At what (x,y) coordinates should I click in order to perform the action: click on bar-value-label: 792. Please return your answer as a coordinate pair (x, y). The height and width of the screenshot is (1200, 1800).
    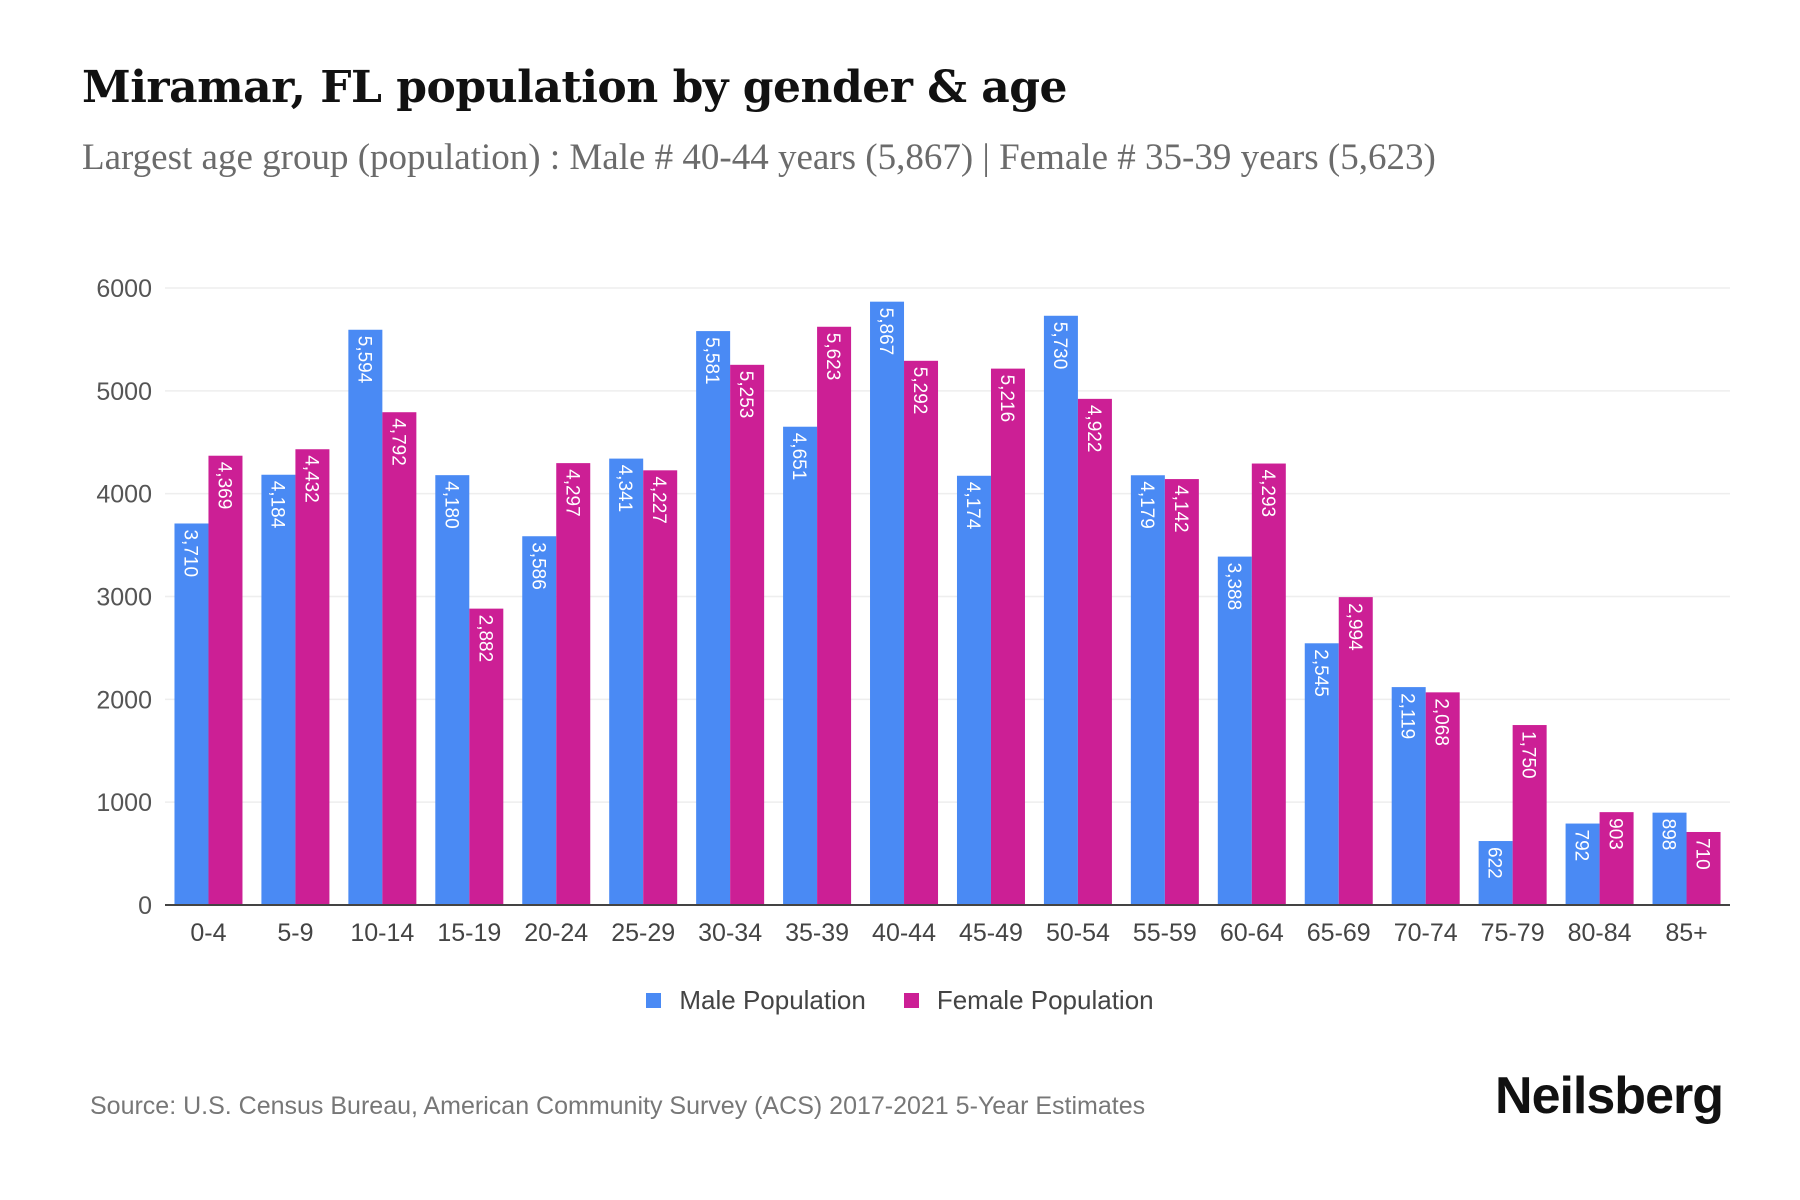
    Looking at the image, I should click on (1581, 846).